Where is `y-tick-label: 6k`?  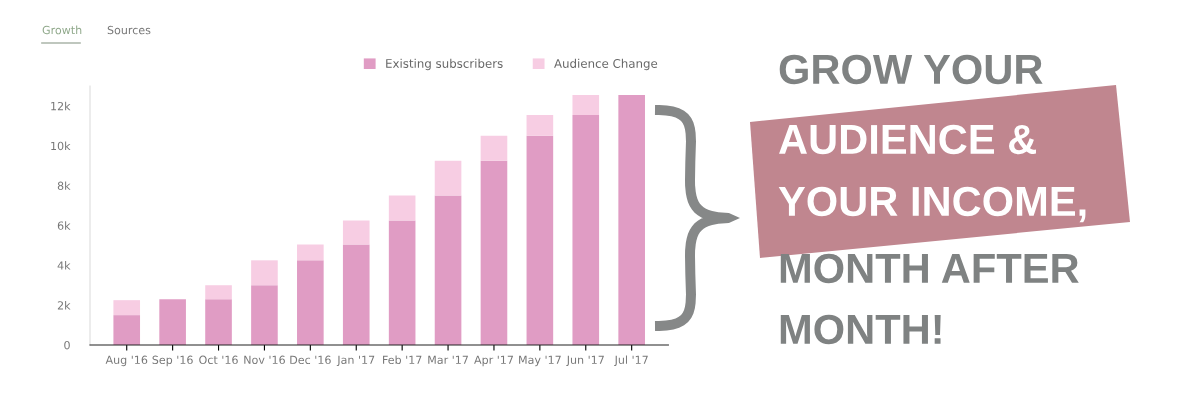 y-tick-label: 6k is located at coordinates (64, 225).